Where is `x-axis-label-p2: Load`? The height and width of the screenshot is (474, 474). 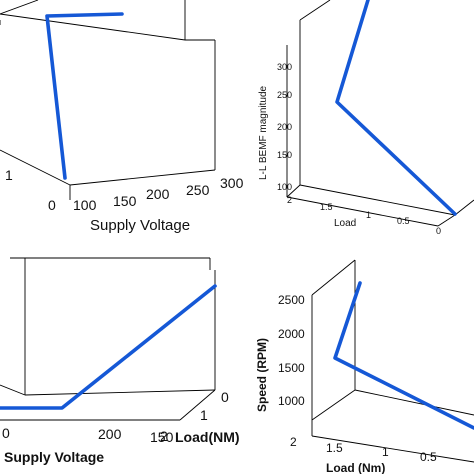 x-axis-label-p2: Load is located at coordinates (345, 223).